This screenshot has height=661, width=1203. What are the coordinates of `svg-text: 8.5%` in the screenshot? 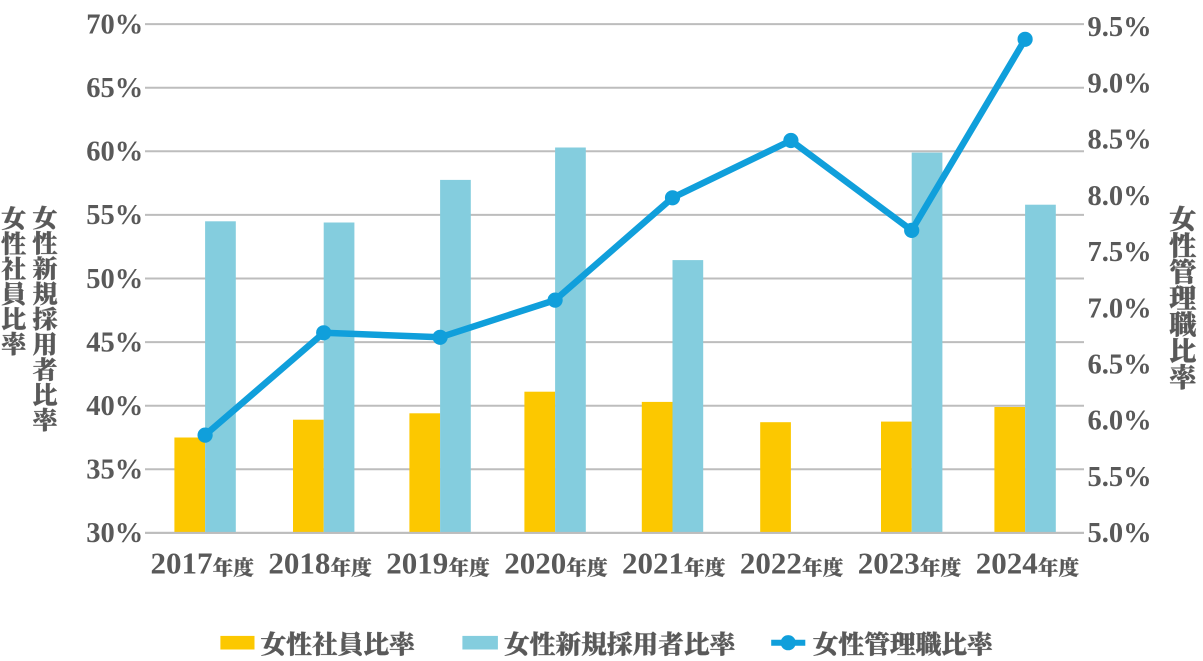 It's located at (1120, 140).